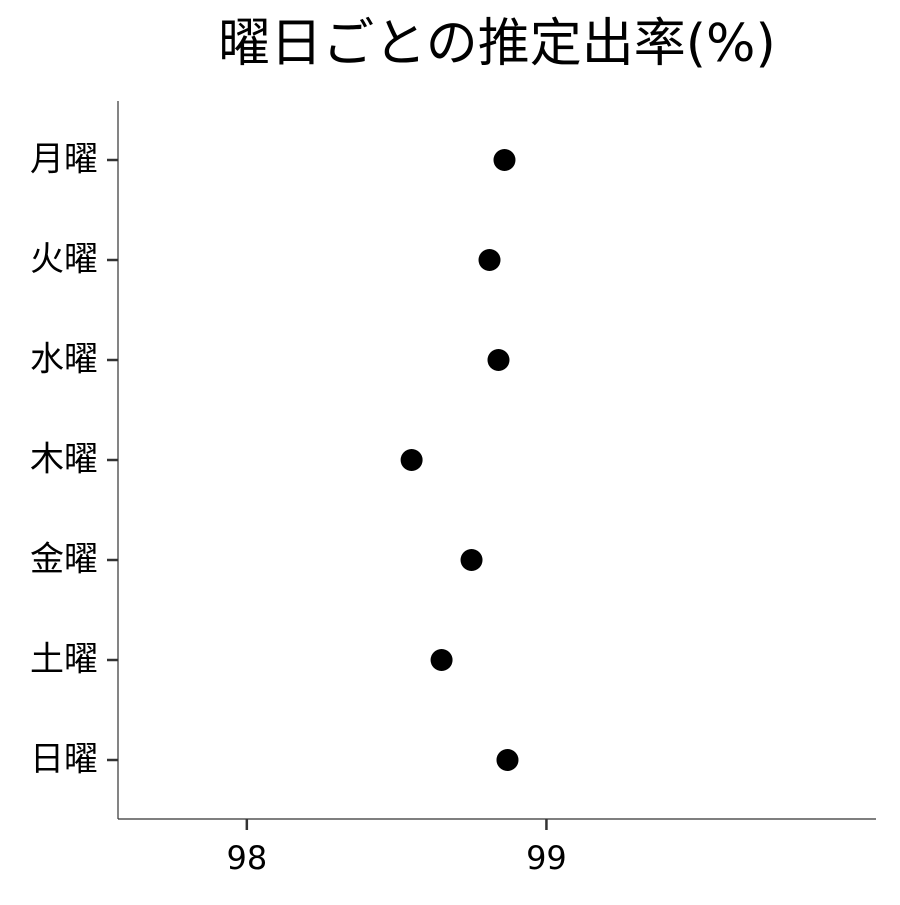 Image resolution: width=900 pixels, height=905 pixels. What do you see at coordinates (396, 848) in the screenshot?
I see `x-axis-ticks: 98 99` at bounding box center [396, 848].